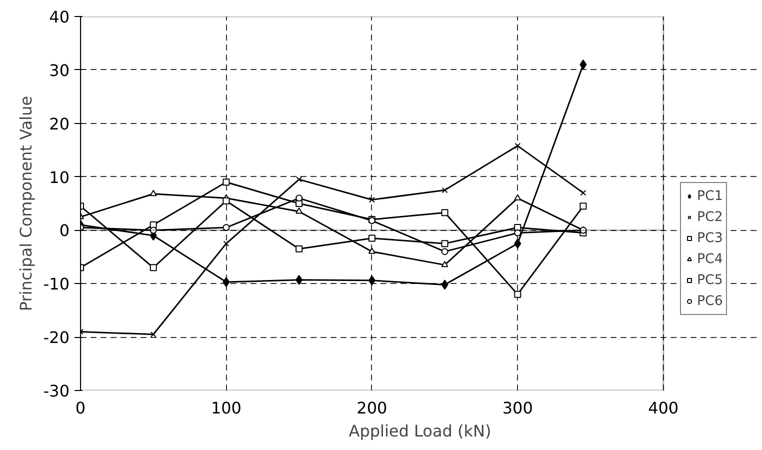 This screenshot has width=762, height=450. What do you see at coordinates (64, 230) in the screenshot?
I see `y-tick-label: 0` at bounding box center [64, 230].